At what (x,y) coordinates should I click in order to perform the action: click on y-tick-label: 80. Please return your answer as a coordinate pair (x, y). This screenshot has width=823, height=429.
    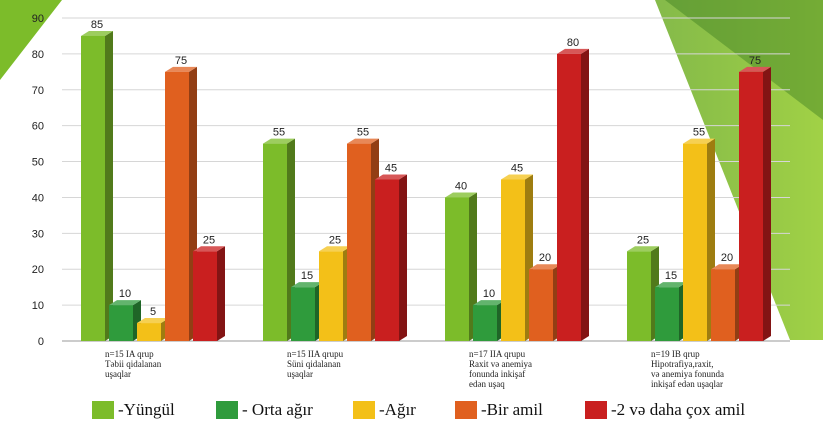
    Looking at the image, I should click on (38, 55).